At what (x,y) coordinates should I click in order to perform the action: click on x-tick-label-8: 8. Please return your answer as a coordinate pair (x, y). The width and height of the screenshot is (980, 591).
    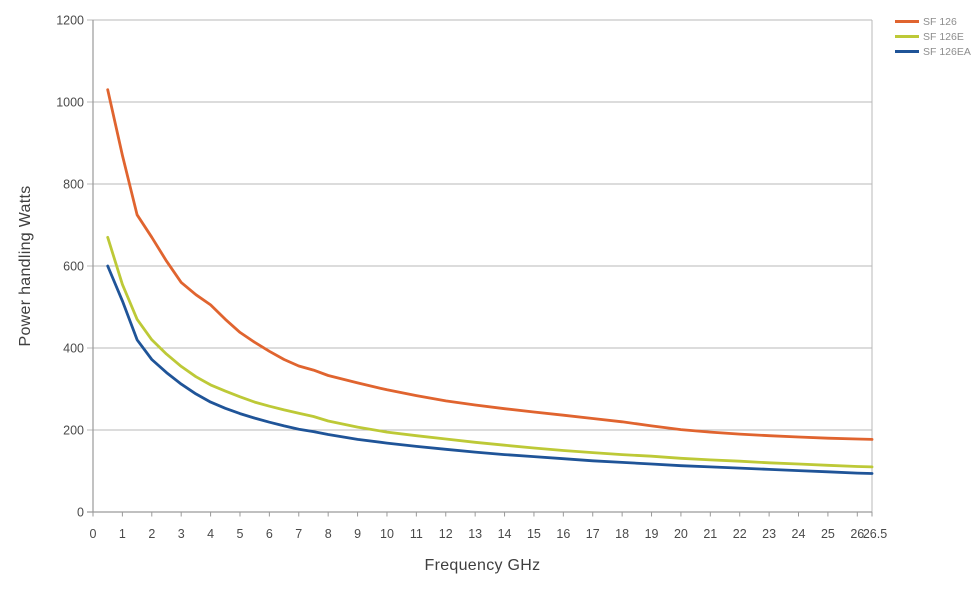
    Looking at the image, I should click on (328, 534).